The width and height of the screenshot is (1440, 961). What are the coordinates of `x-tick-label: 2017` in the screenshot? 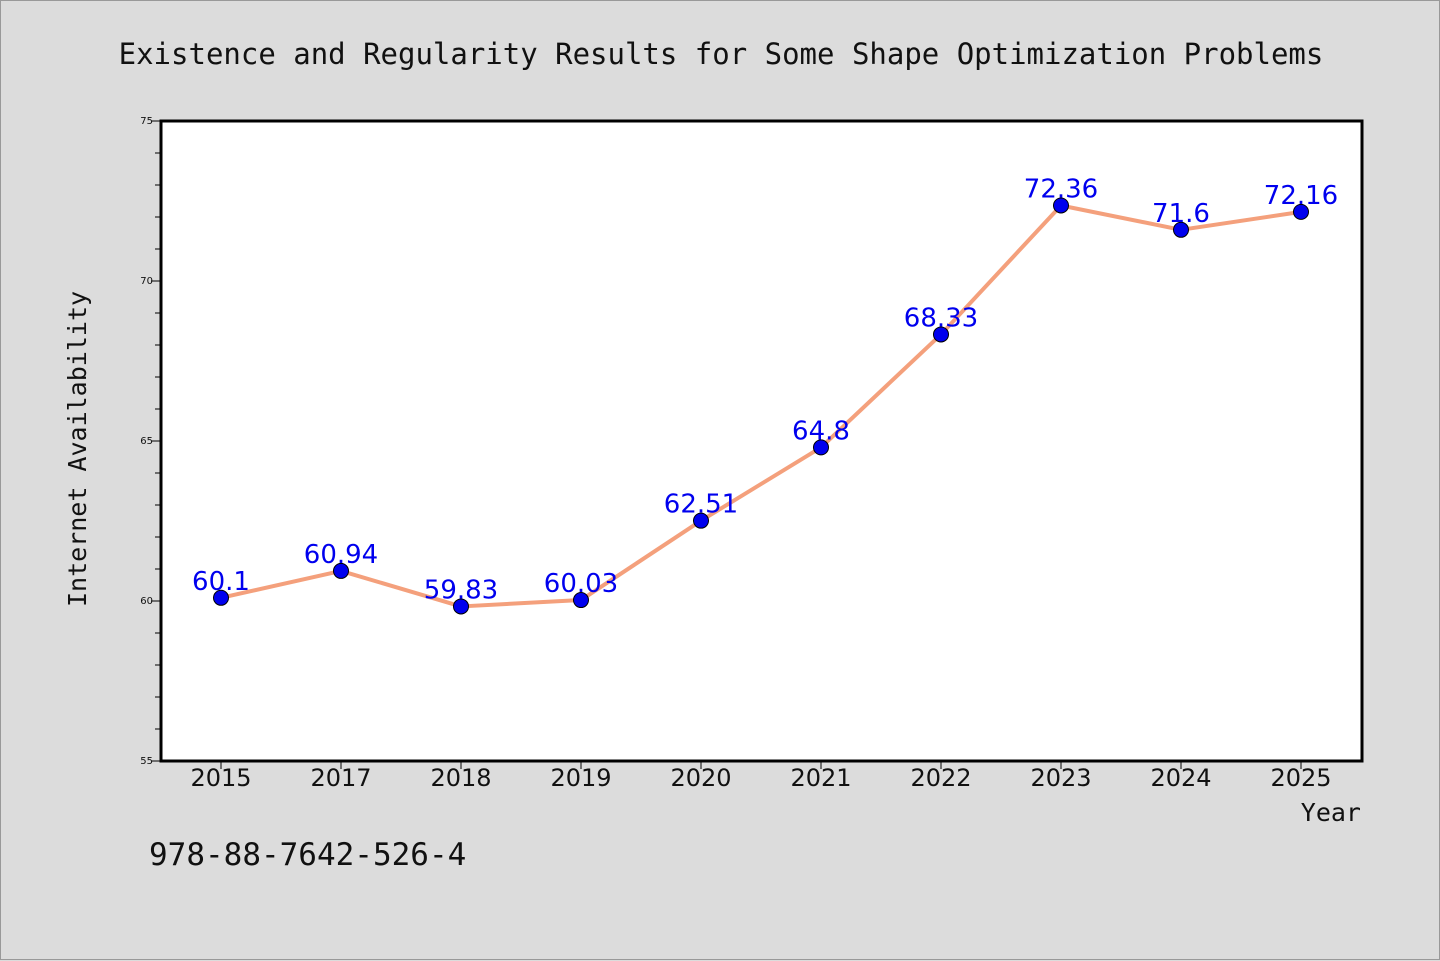 It's located at (340, 778).